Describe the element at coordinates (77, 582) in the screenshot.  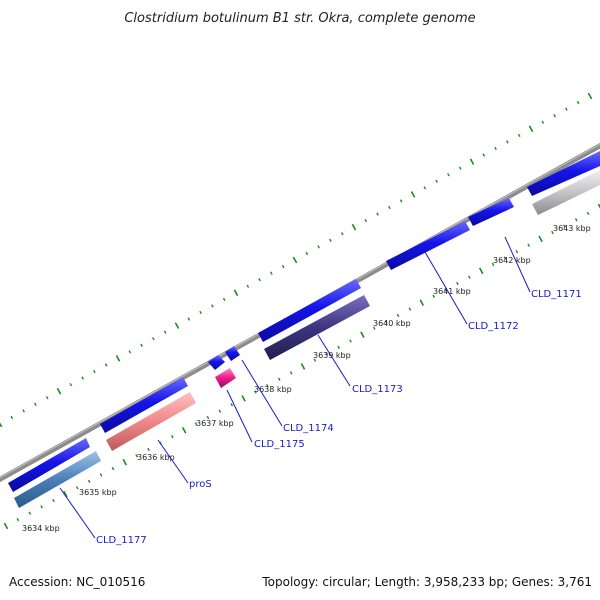
I see `accession-text: Accession: NC_010516` at that location.